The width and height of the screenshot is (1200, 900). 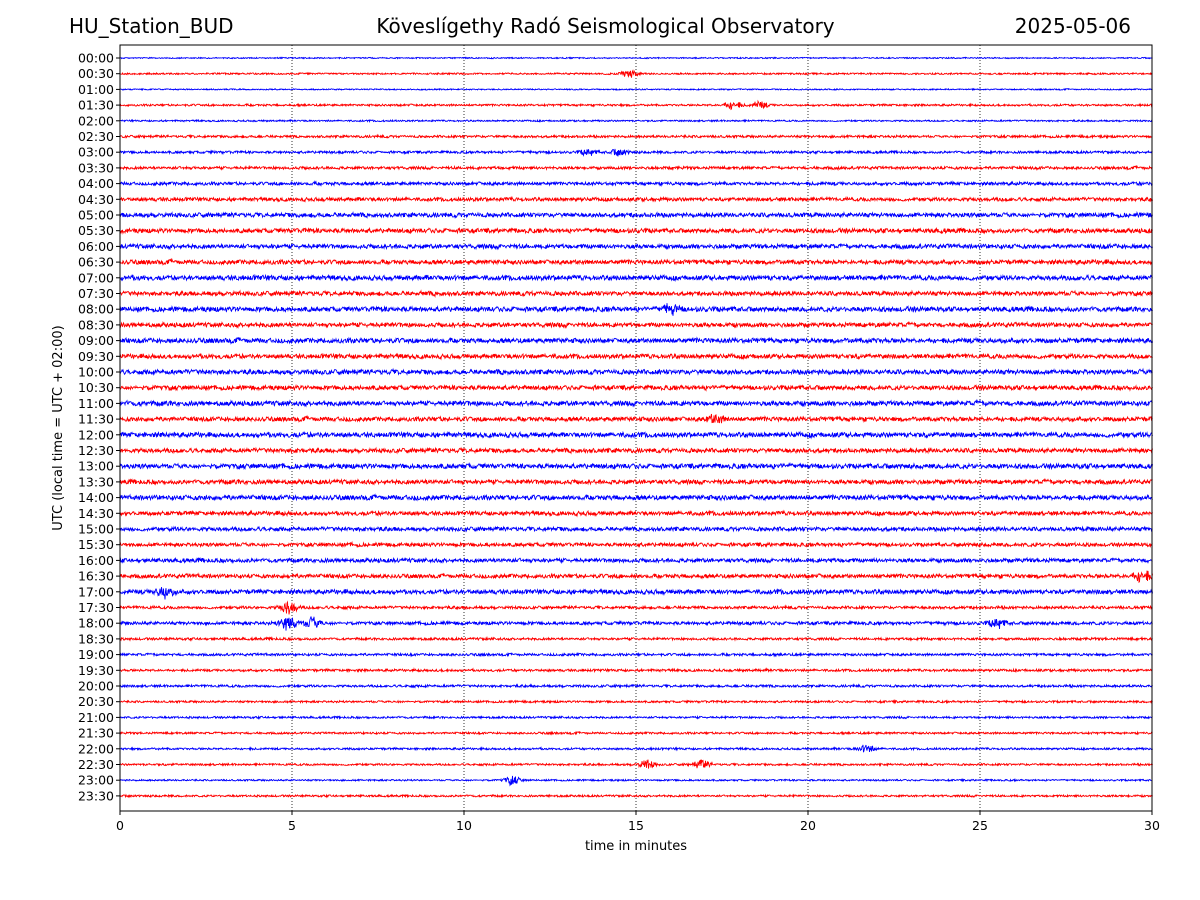 What do you see at coordinates (292, 825) in the screenshot?
I see `x-tick-label: 5` at bounding box center [292, 825].